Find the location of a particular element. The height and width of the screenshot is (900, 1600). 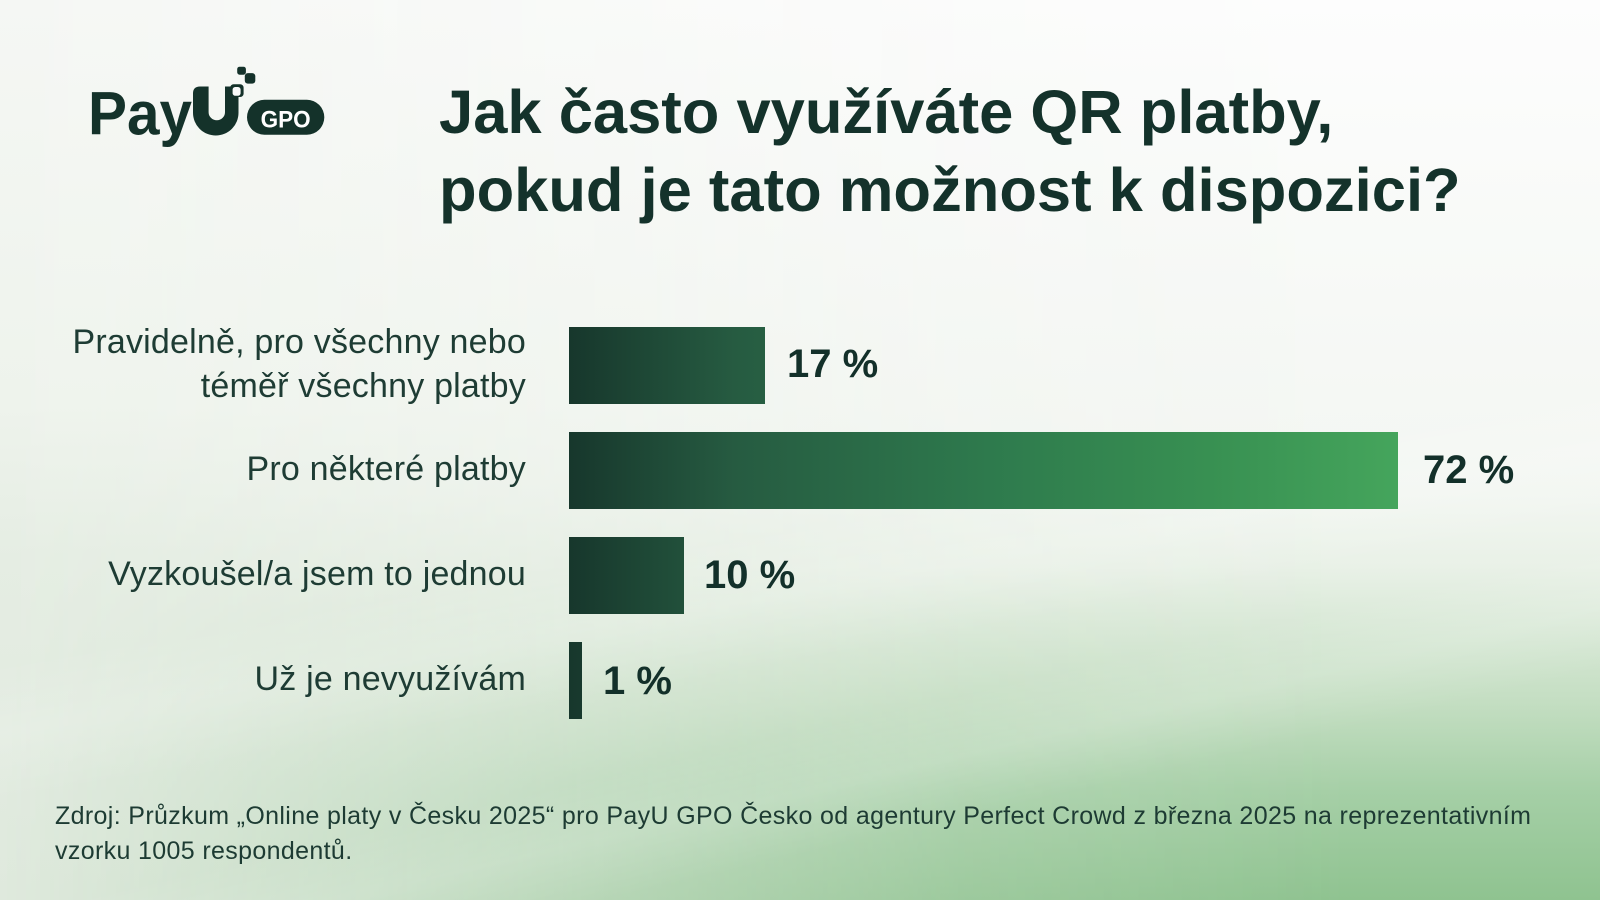

svg-text: Pay is located at coordinates (140, 114).